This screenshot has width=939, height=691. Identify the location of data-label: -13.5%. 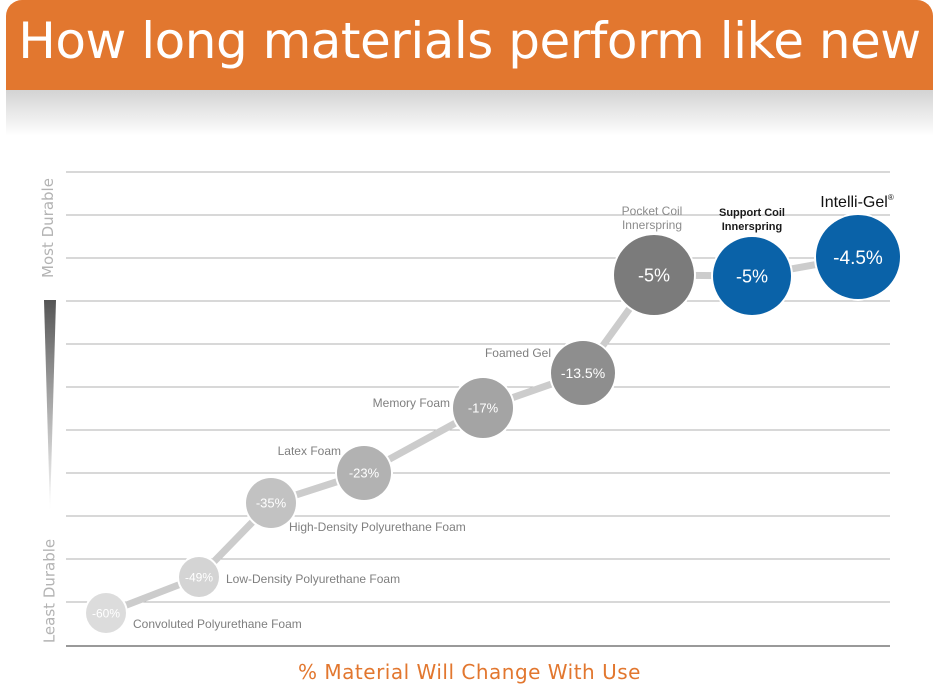
(583, 373).